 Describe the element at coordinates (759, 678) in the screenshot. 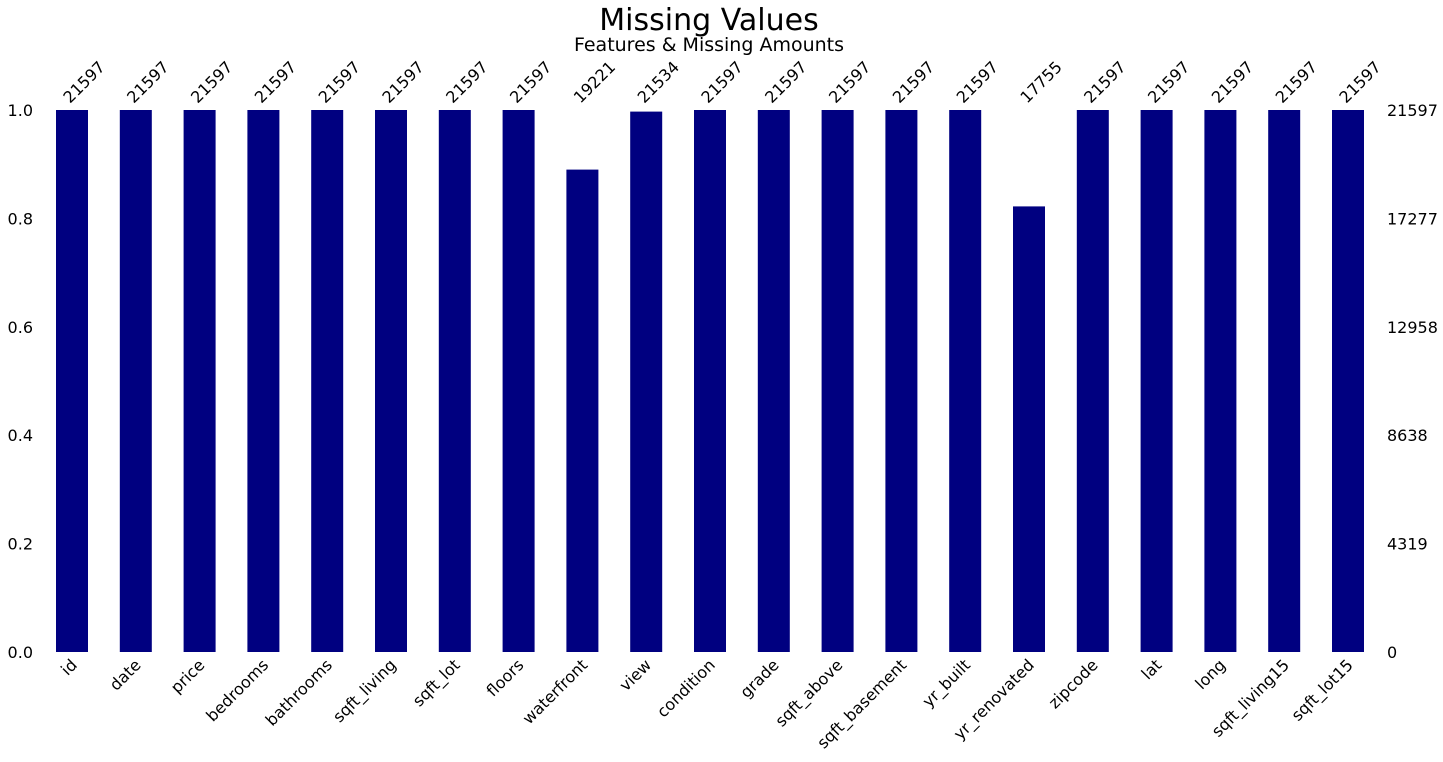

I see `category-label-grade: grade` at that location.